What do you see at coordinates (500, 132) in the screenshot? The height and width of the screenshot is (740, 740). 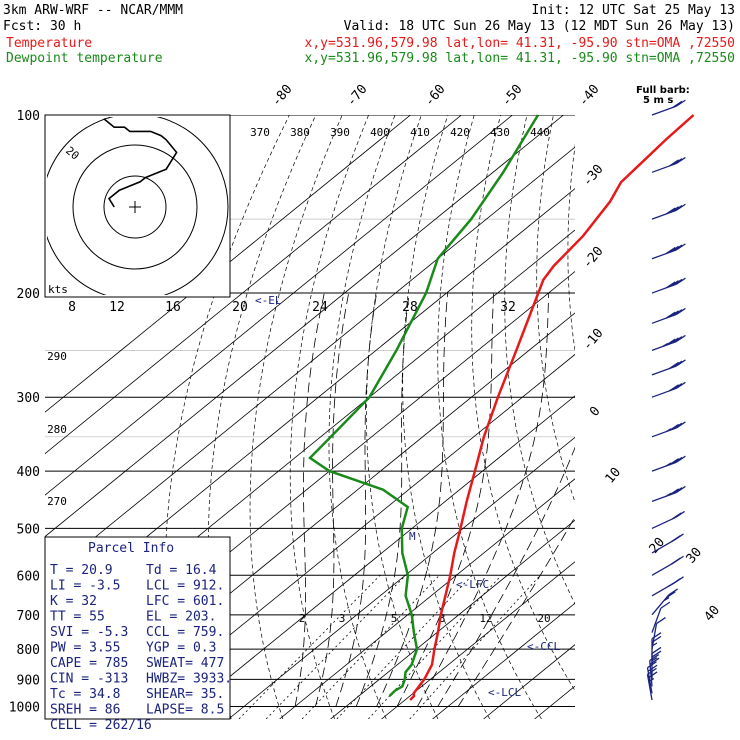 I see `theta-label: 430` at bounding box center [500, 132].